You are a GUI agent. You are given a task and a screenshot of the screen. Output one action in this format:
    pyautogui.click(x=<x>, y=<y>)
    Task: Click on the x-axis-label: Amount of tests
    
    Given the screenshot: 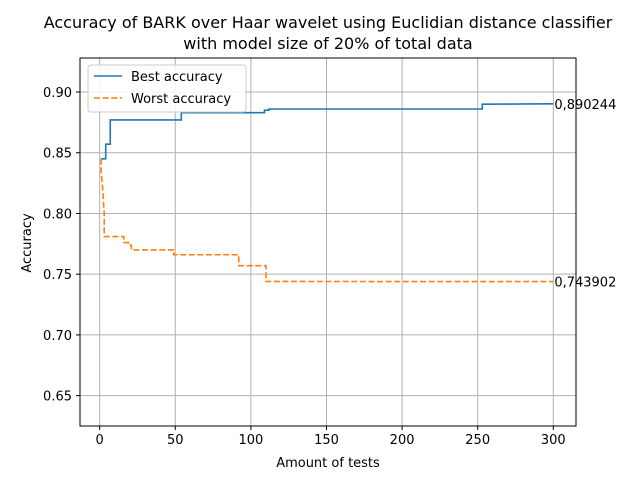 What is the action you would take?
    pyautogui.click(x=328, y=463)
    